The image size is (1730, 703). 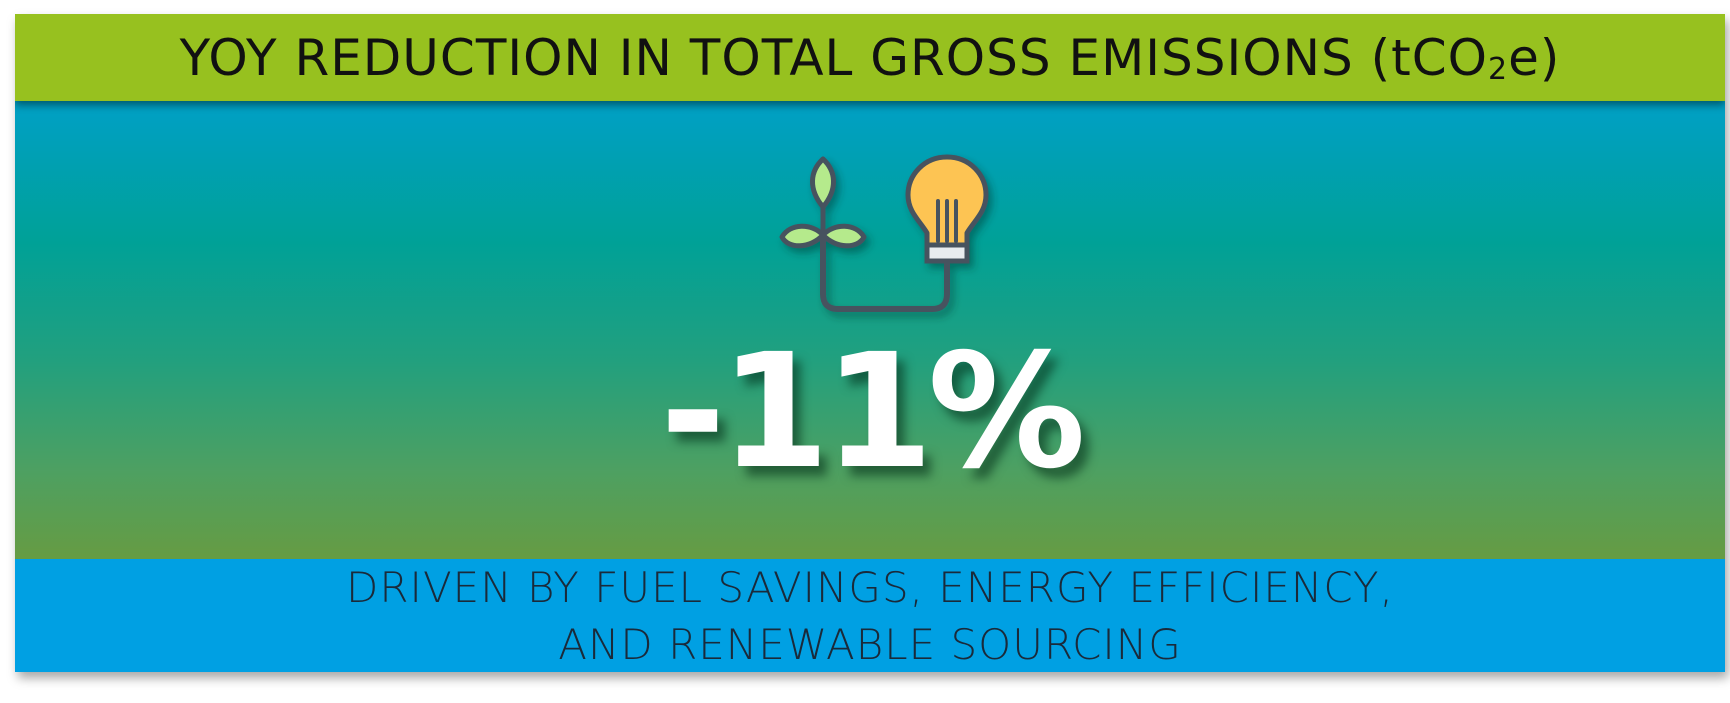 What do you see at coordinates (870, 644) in the screenshot?
I see `footer-line-2: AND RENEWABLE SOURCING` at bounding box center [870, 644].